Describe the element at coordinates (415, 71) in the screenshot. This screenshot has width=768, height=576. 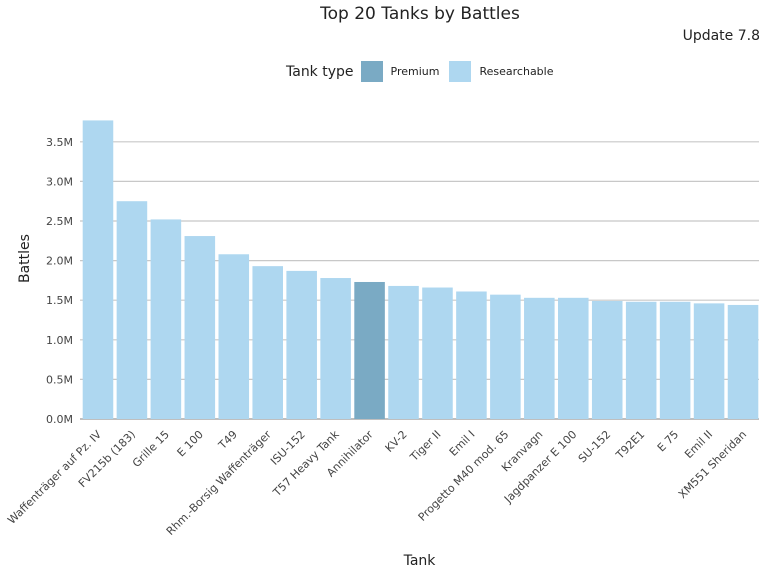
I see `legend-label-premium: Premium` at that location.